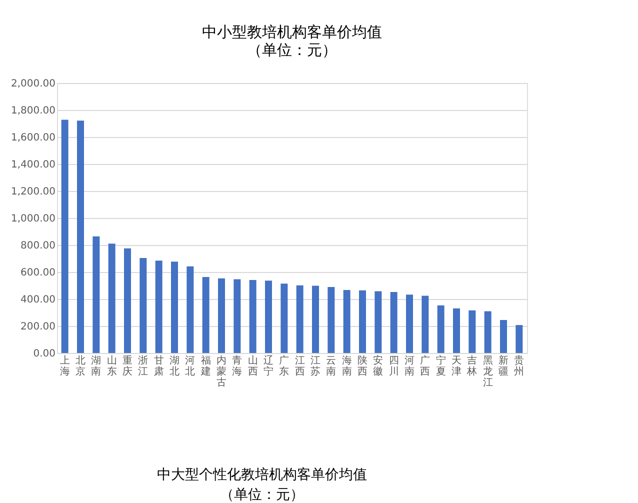  I want to click on y-tick-label: 1,200.00, so click(33, 192).